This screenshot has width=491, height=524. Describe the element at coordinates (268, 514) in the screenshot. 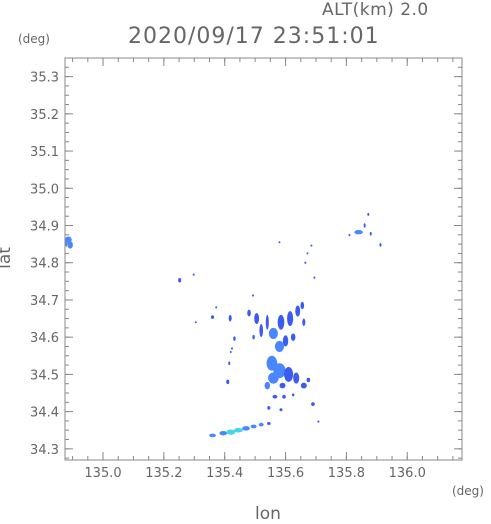

I see `x-axis-label: lon` at that location.